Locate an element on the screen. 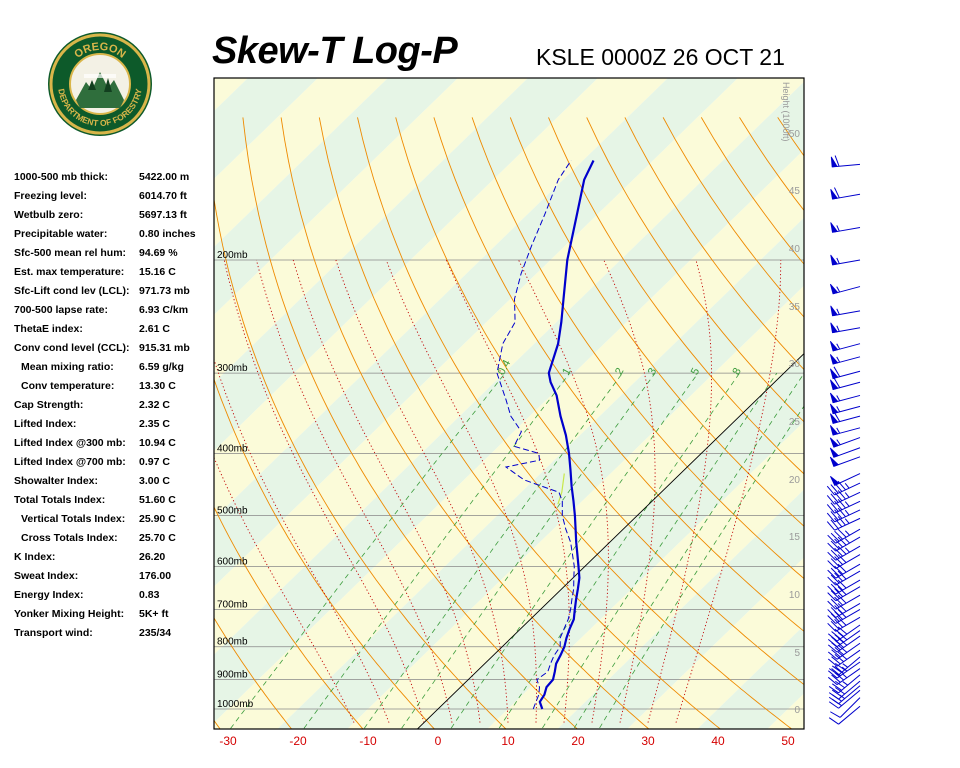 The height and width of the screenshot is (768, 960). index-row: Cross Totals Index: 25.70 C is located at coordinates (114, 538).